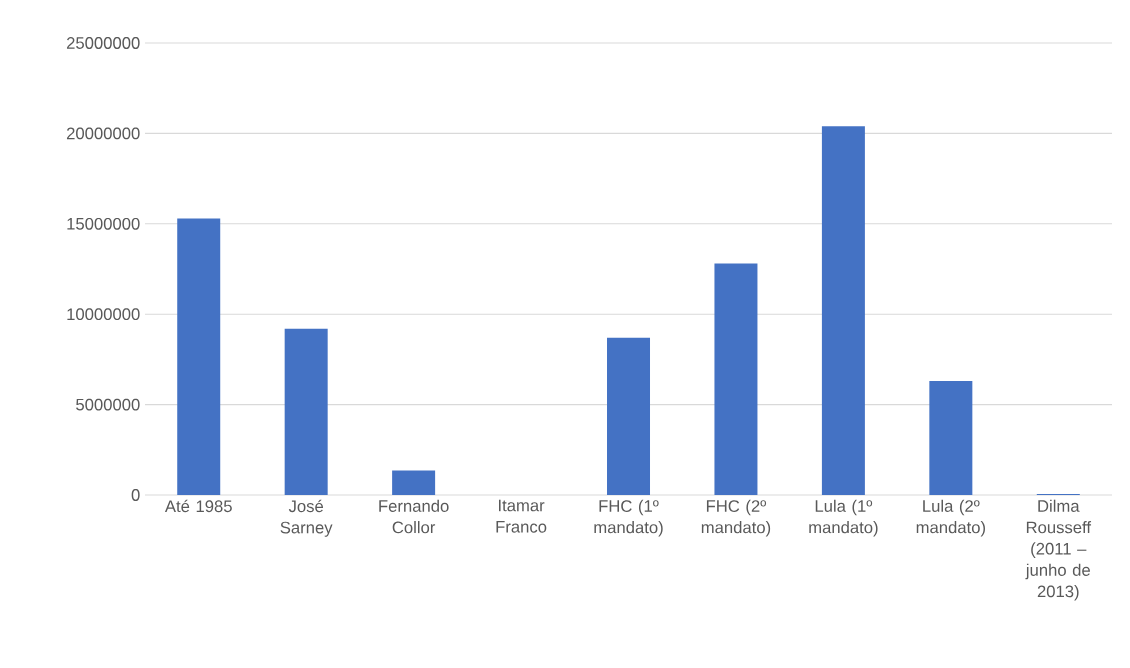 The height and width of the screenshot is (668, 1130). What do you see at coordinates (108, 404) in the screenshot?
I see `y-tick-label: 5000000` at bounding box center [108, 404].